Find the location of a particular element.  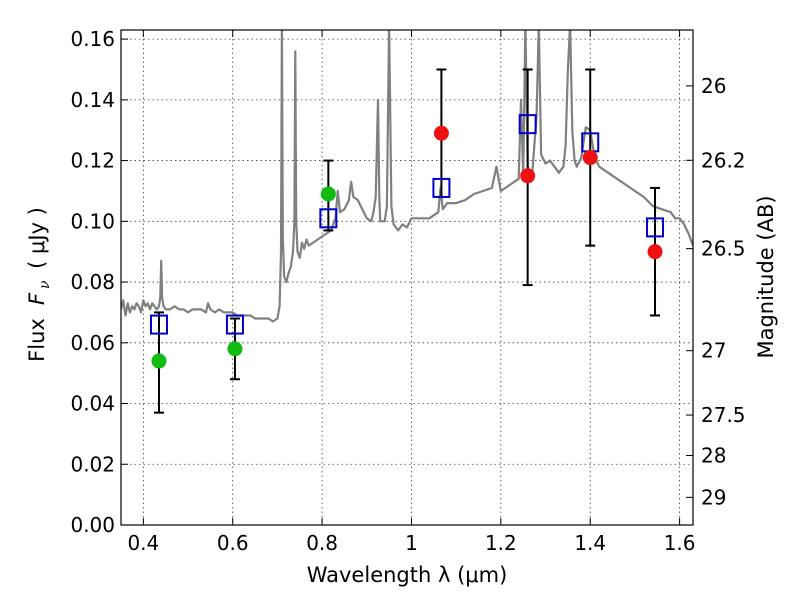

right-tick-label: 26 is located at coordinates (713, 86).